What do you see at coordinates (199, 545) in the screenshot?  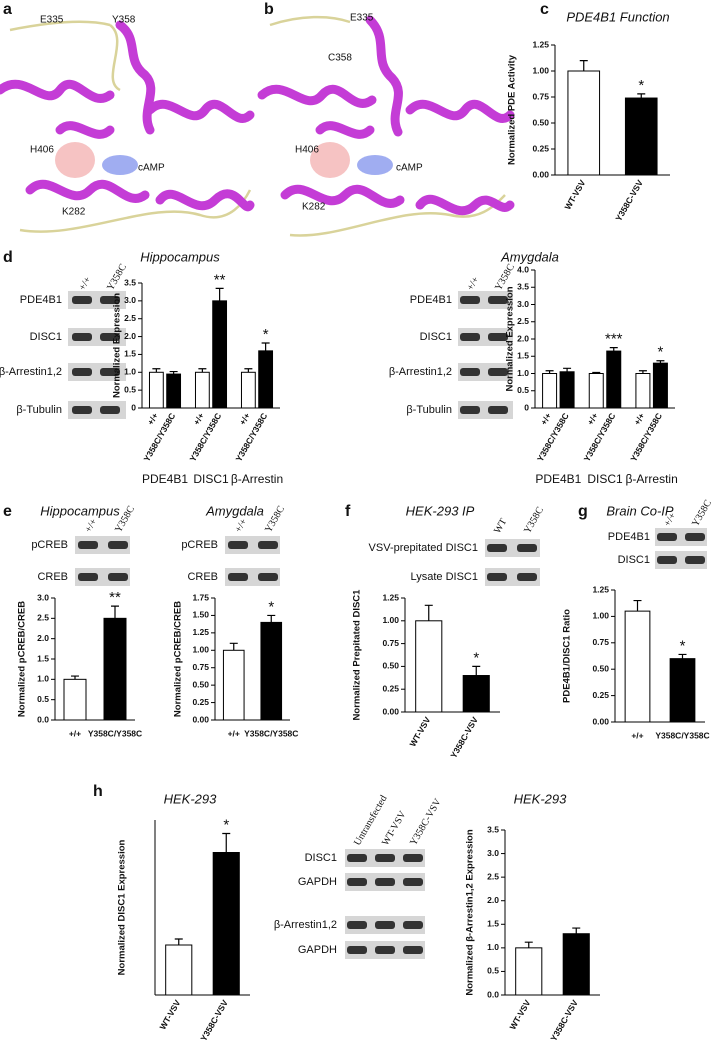 I see `blot-row-label: pCREB` at bounding box center [199, 545].